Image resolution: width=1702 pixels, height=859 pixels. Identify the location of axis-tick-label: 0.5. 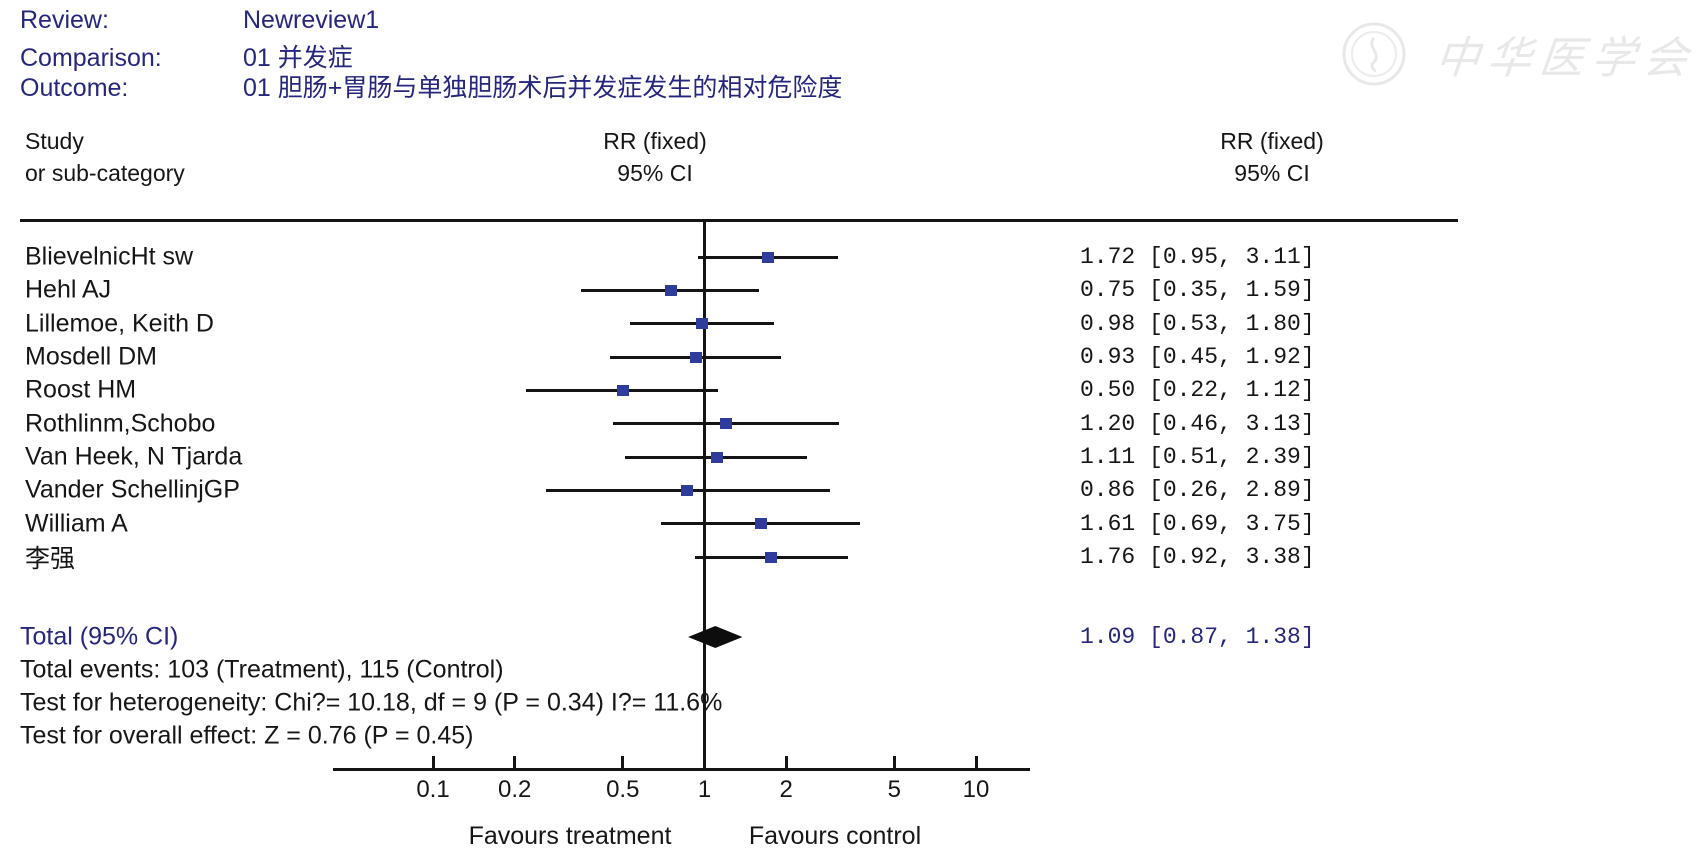
(623, 789).